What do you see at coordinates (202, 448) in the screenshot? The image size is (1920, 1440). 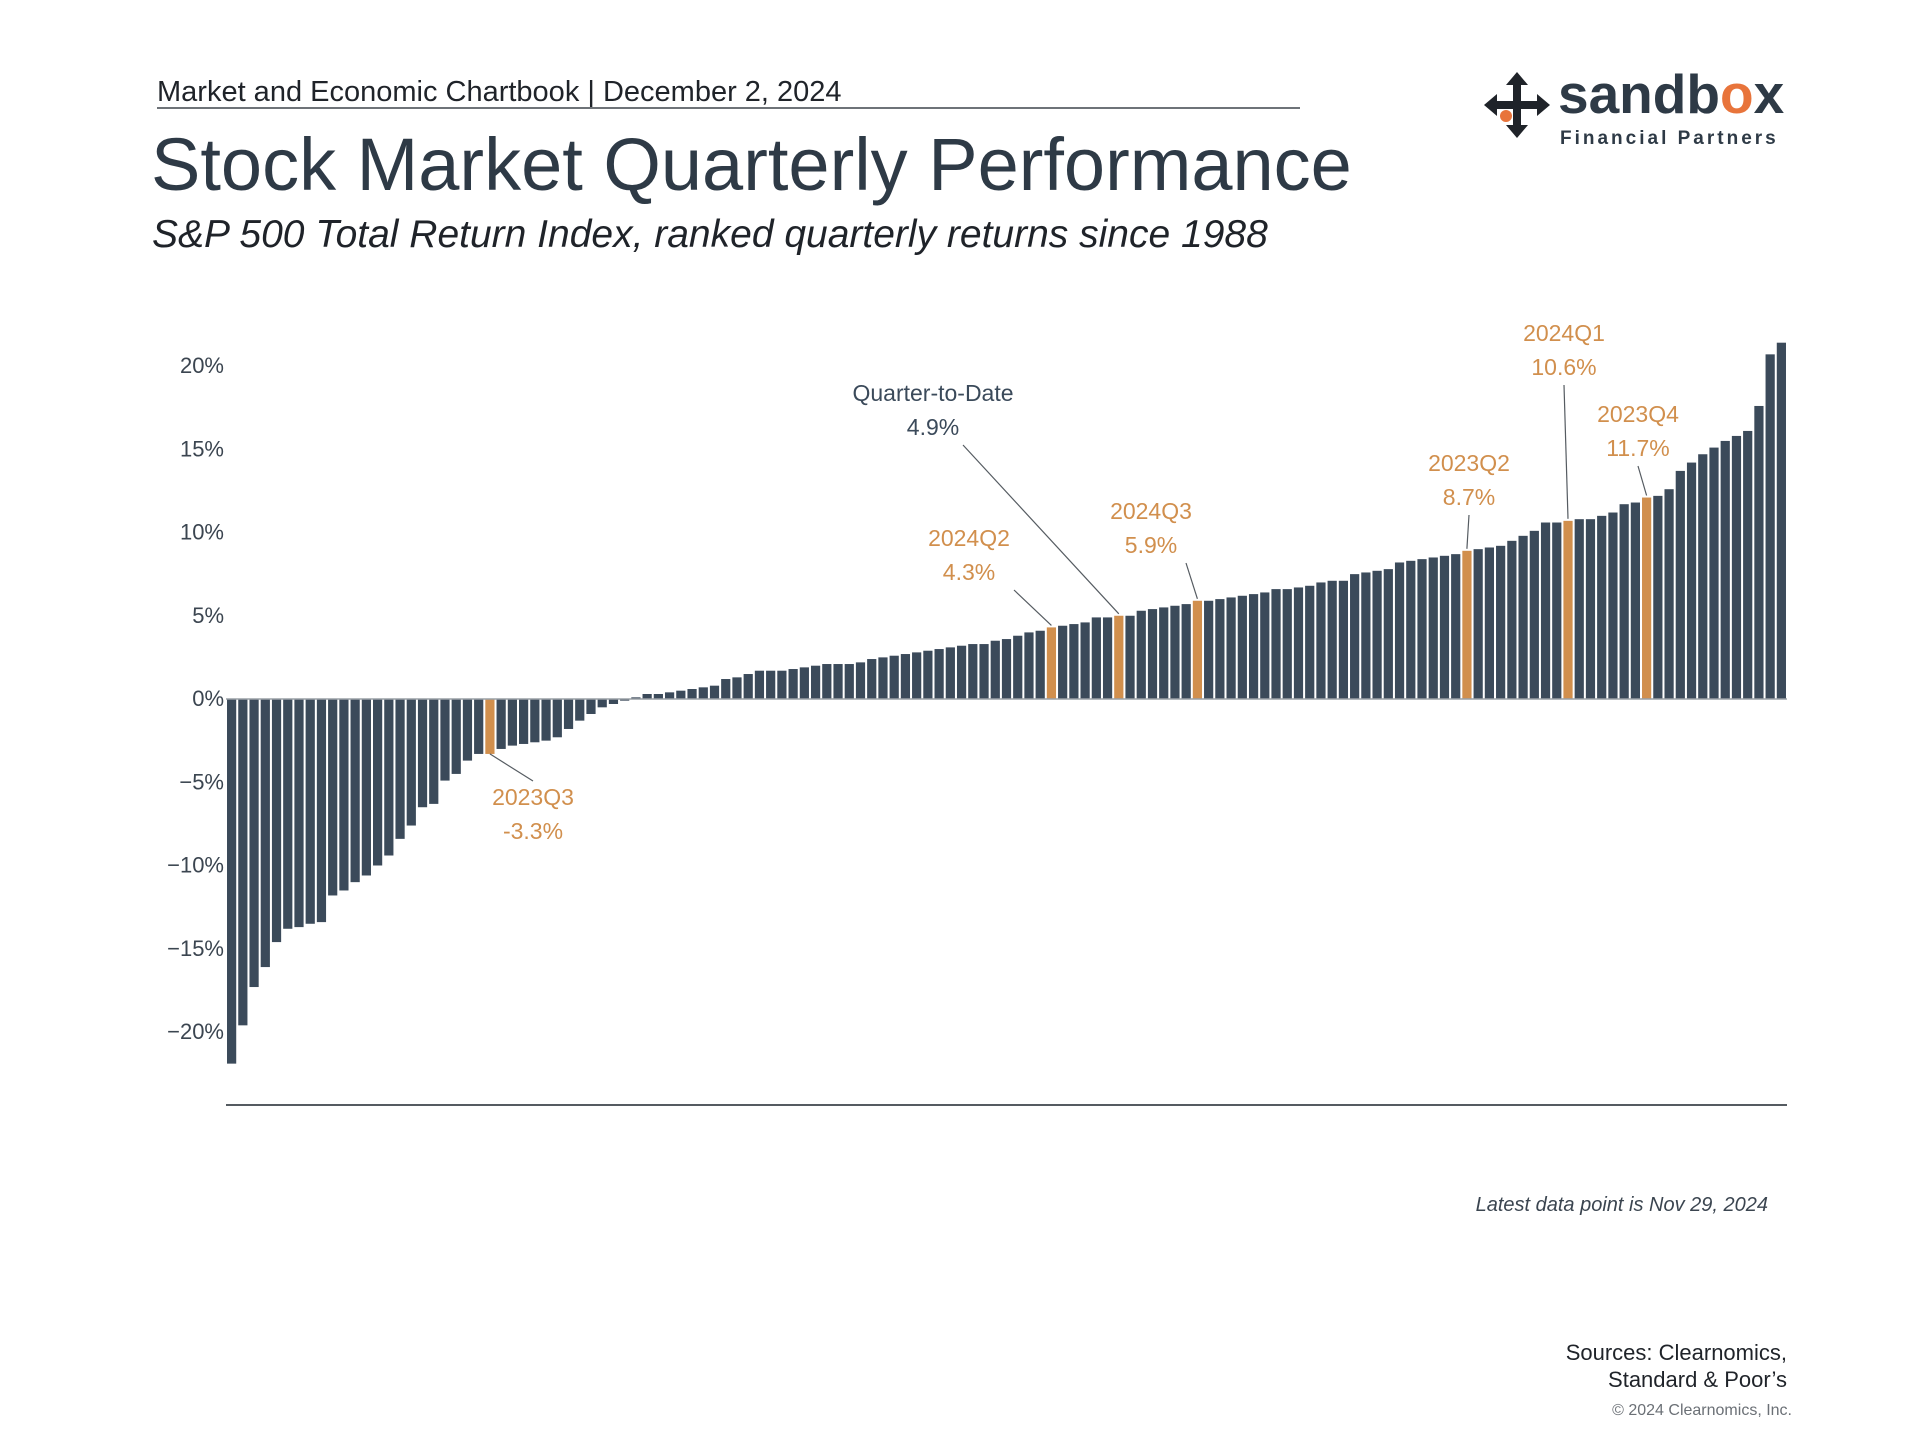 I see `y-tick-label: 15%` at bounding box center [202, 448].